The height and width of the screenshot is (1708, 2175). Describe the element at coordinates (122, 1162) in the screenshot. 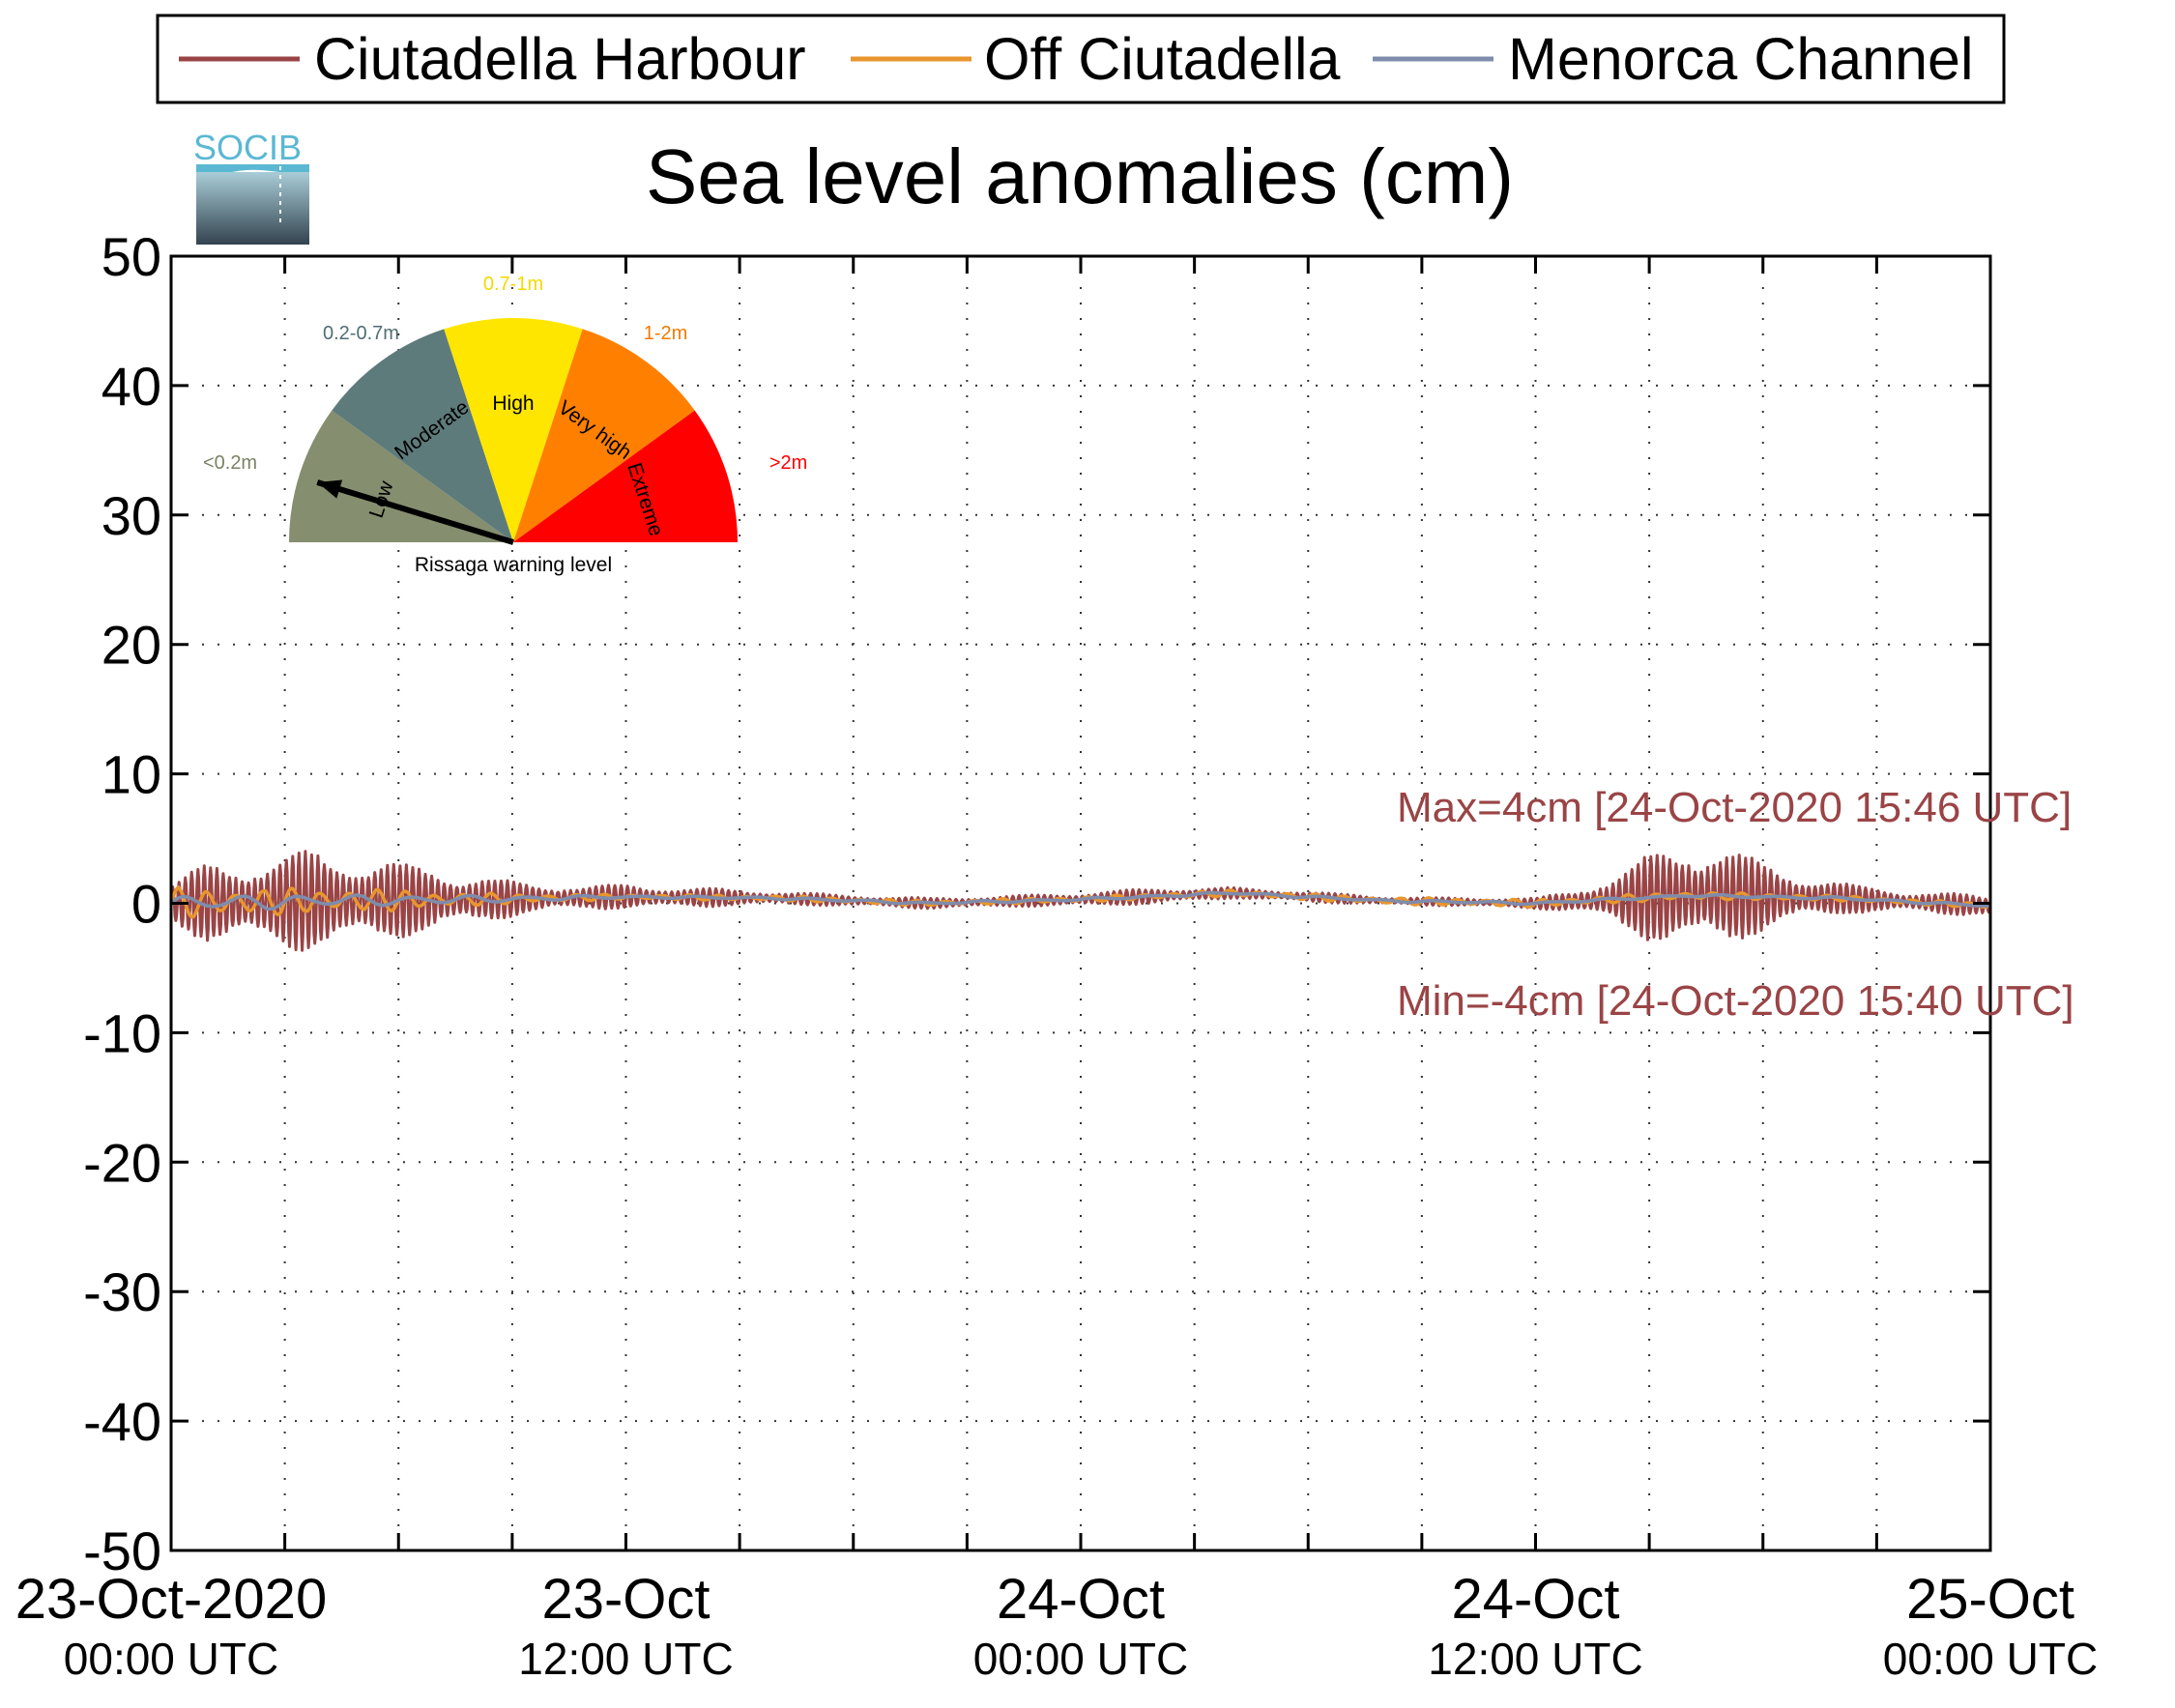

I see `y-tick-label: -20` at that location.